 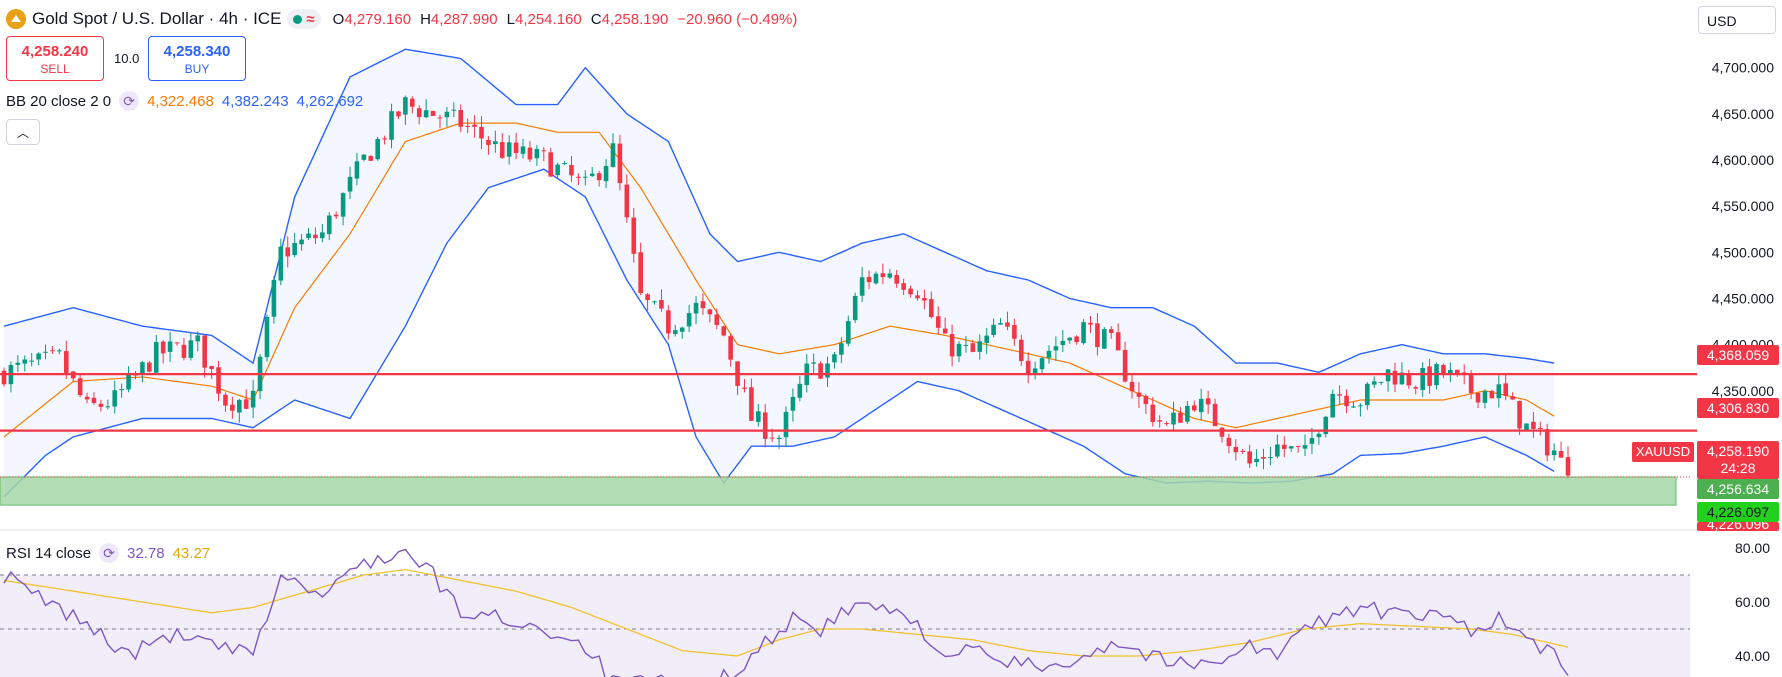 I want to click on zone-bottom-label: 4,226.097, so click(x=1738, y=512).